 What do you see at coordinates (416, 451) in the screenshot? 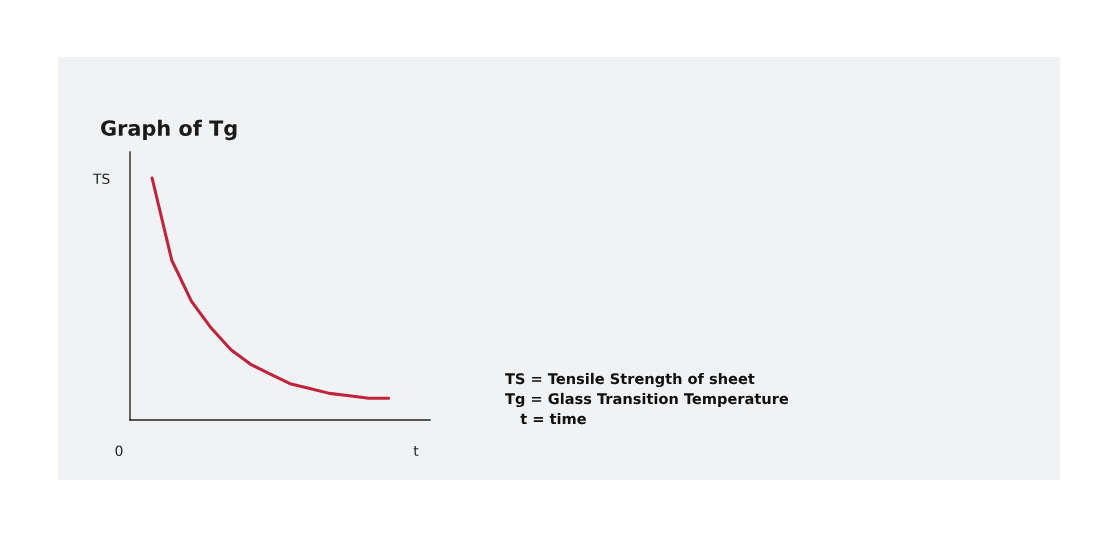
I see `x-axis-title: t` at bounding box center [416, 451].